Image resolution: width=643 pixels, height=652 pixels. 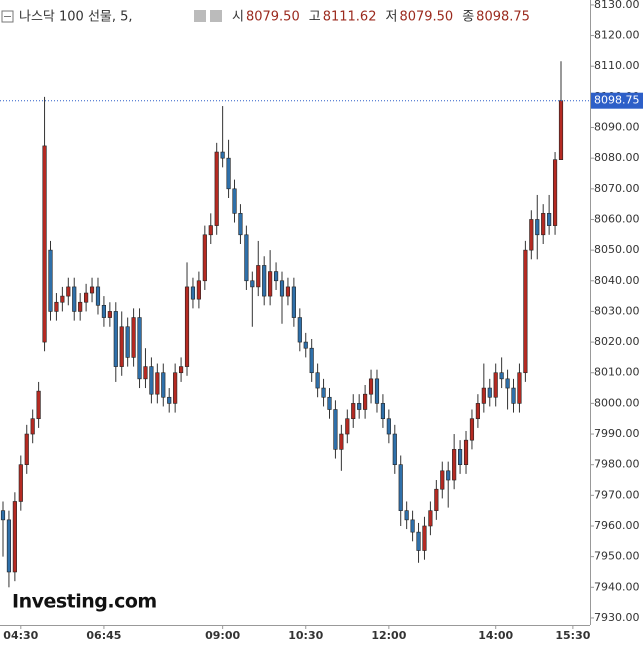 I want to click on collapse-icon, so click(x=7, y=16).